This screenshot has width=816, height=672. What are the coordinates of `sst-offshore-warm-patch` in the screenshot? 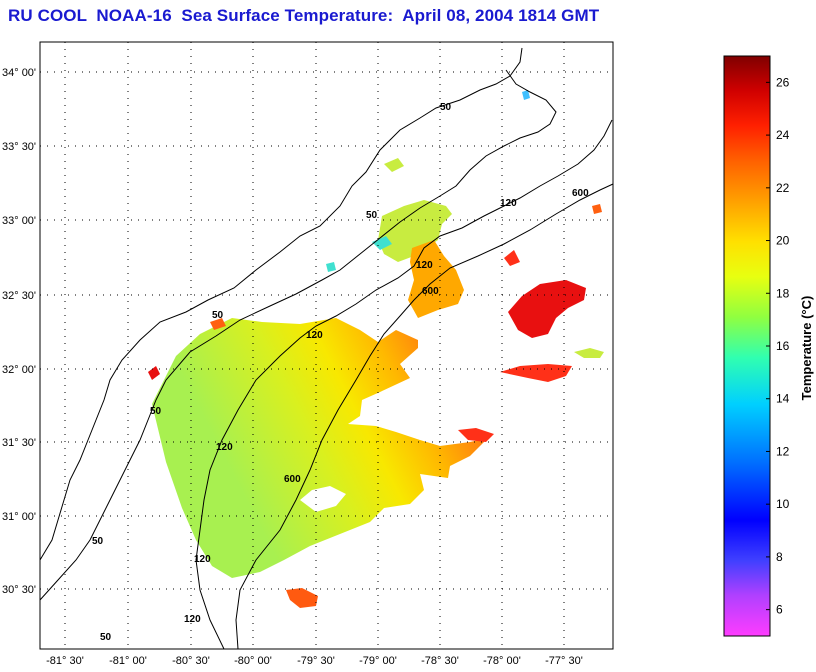 It's located at (547, 309).